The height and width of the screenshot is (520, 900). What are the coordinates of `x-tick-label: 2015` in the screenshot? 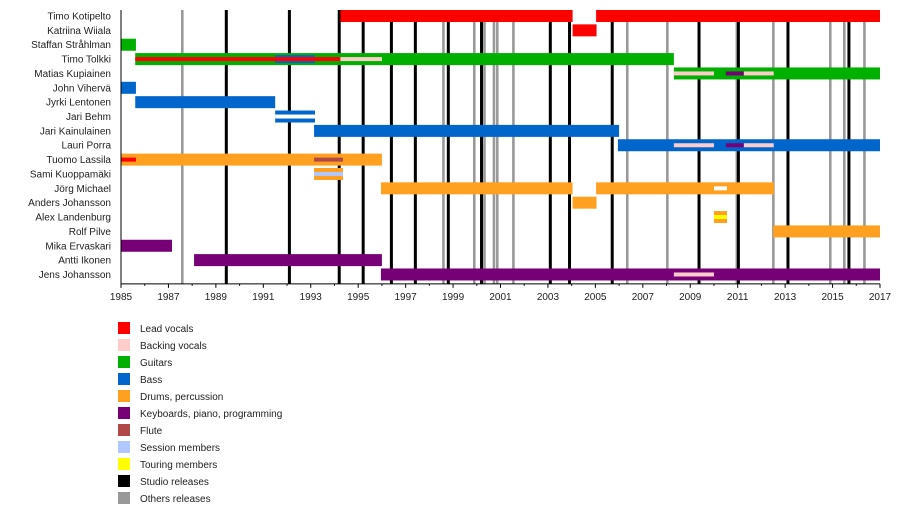 It's located at (832, 297).